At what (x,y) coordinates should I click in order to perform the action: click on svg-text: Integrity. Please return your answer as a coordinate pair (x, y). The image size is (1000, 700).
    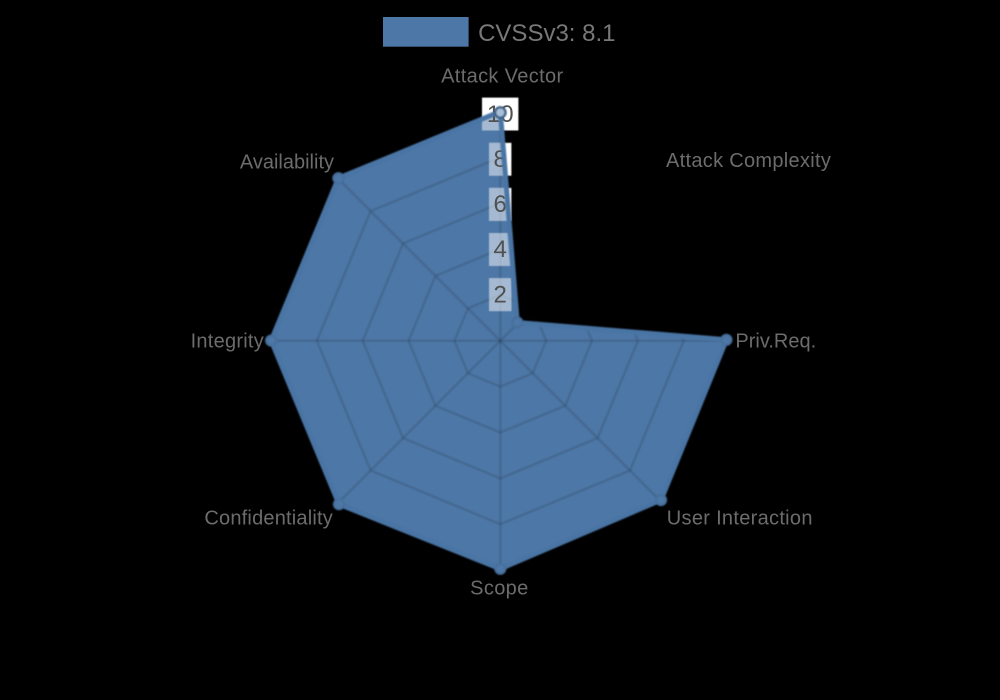
    Looking at the image, I should click on (227, 342).